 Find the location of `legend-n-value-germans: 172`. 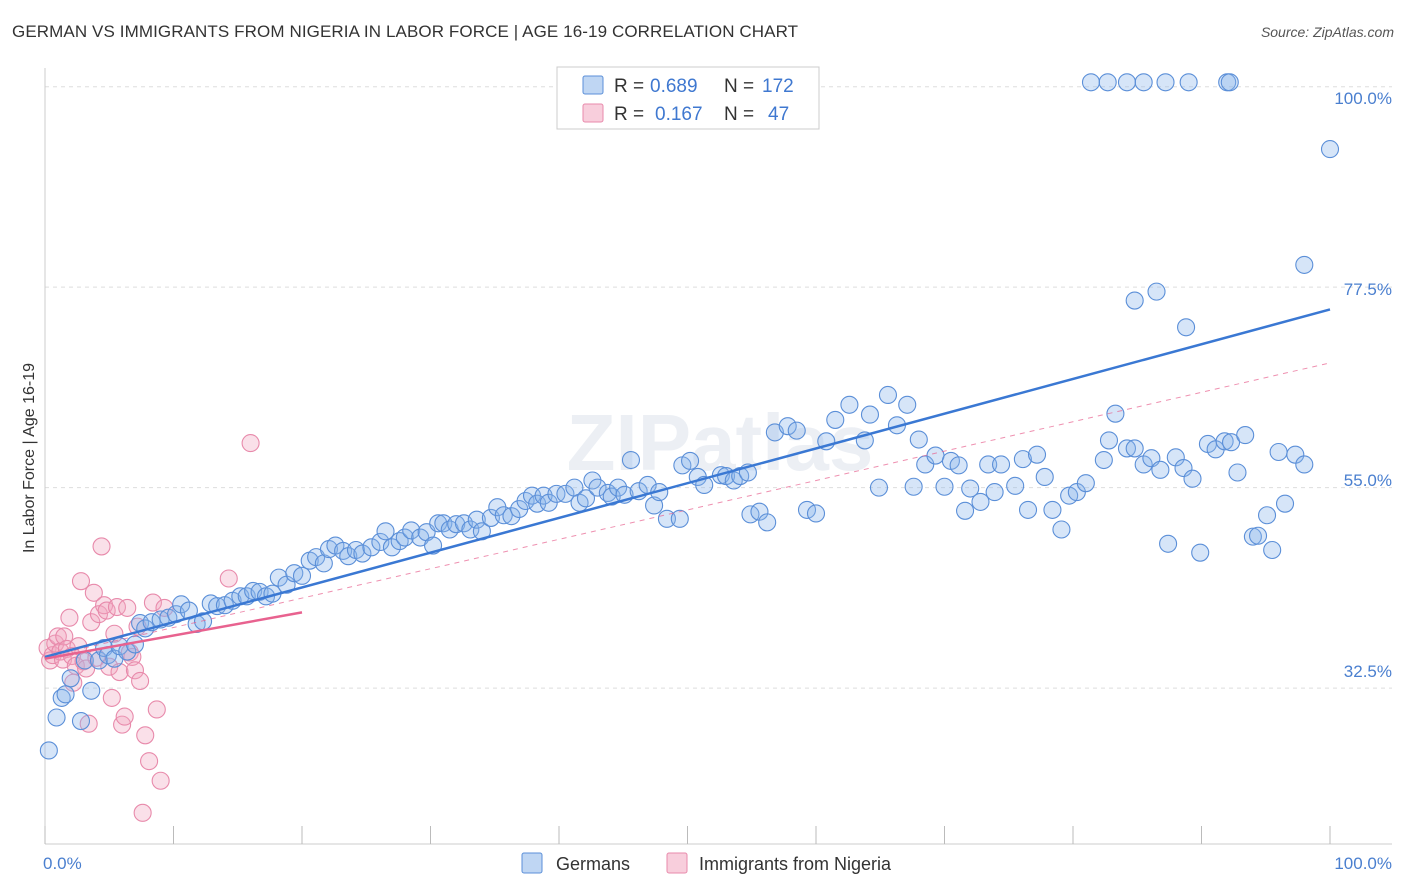

legend-n-value-germans: 172 is located at coordinates (778, 86).